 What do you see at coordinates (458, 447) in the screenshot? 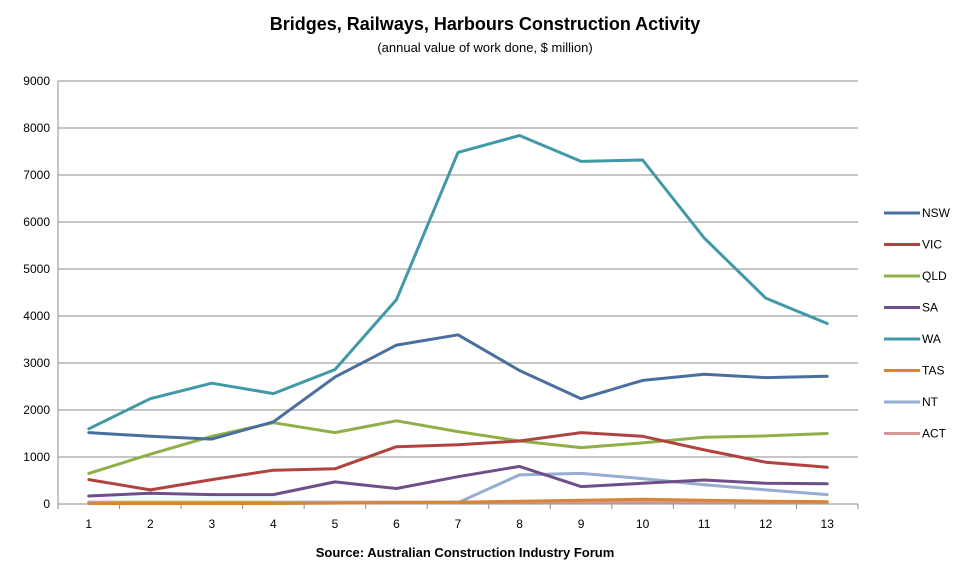
I see `series-line-qld` at bounding box center [458, 447].